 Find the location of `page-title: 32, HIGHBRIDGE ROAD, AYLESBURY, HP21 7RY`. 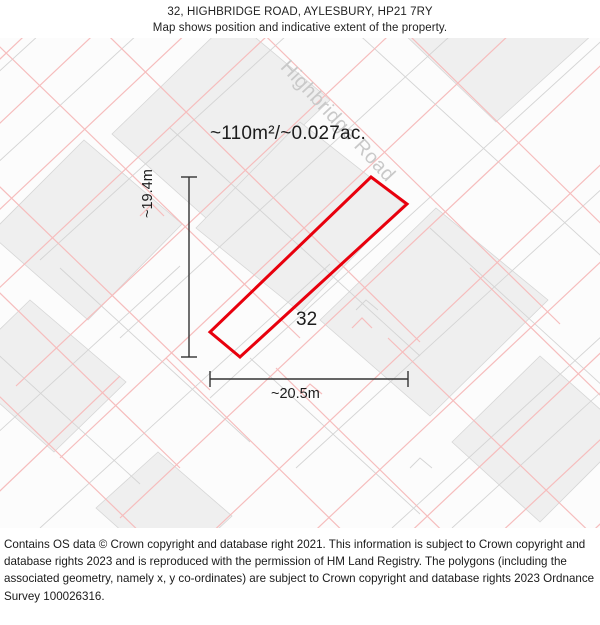

page-title: 32, HIGHBRIDGE ROAD, AYLESBURY, HP21 7RY is located at coordinates (300, 12).